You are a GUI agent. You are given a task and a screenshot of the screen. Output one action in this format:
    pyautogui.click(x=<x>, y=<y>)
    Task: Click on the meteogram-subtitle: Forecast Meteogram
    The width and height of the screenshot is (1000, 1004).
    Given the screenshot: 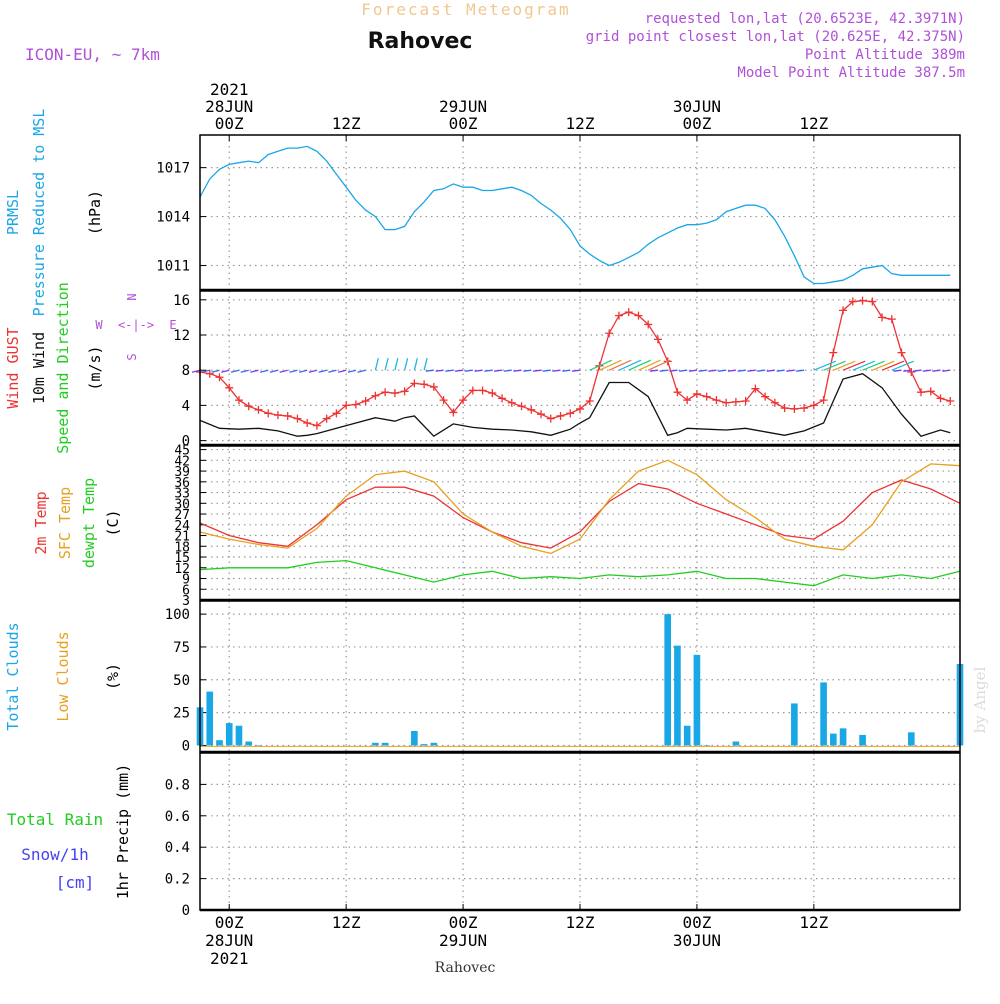 What is the action you would take?
    pyautogui.click(x=465, y=9)
    